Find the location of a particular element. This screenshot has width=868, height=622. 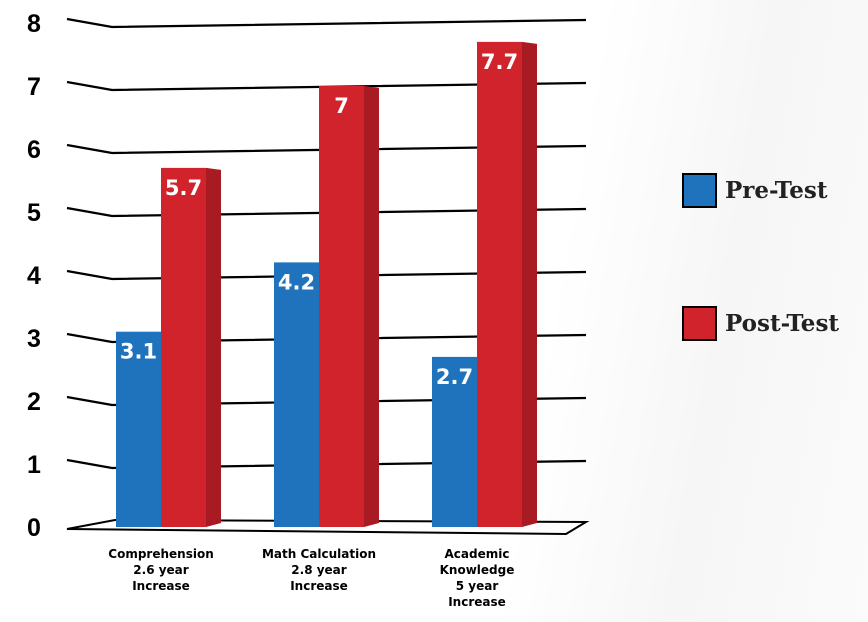

legend-label: Pre-Test is located at coordinates (776, 190).